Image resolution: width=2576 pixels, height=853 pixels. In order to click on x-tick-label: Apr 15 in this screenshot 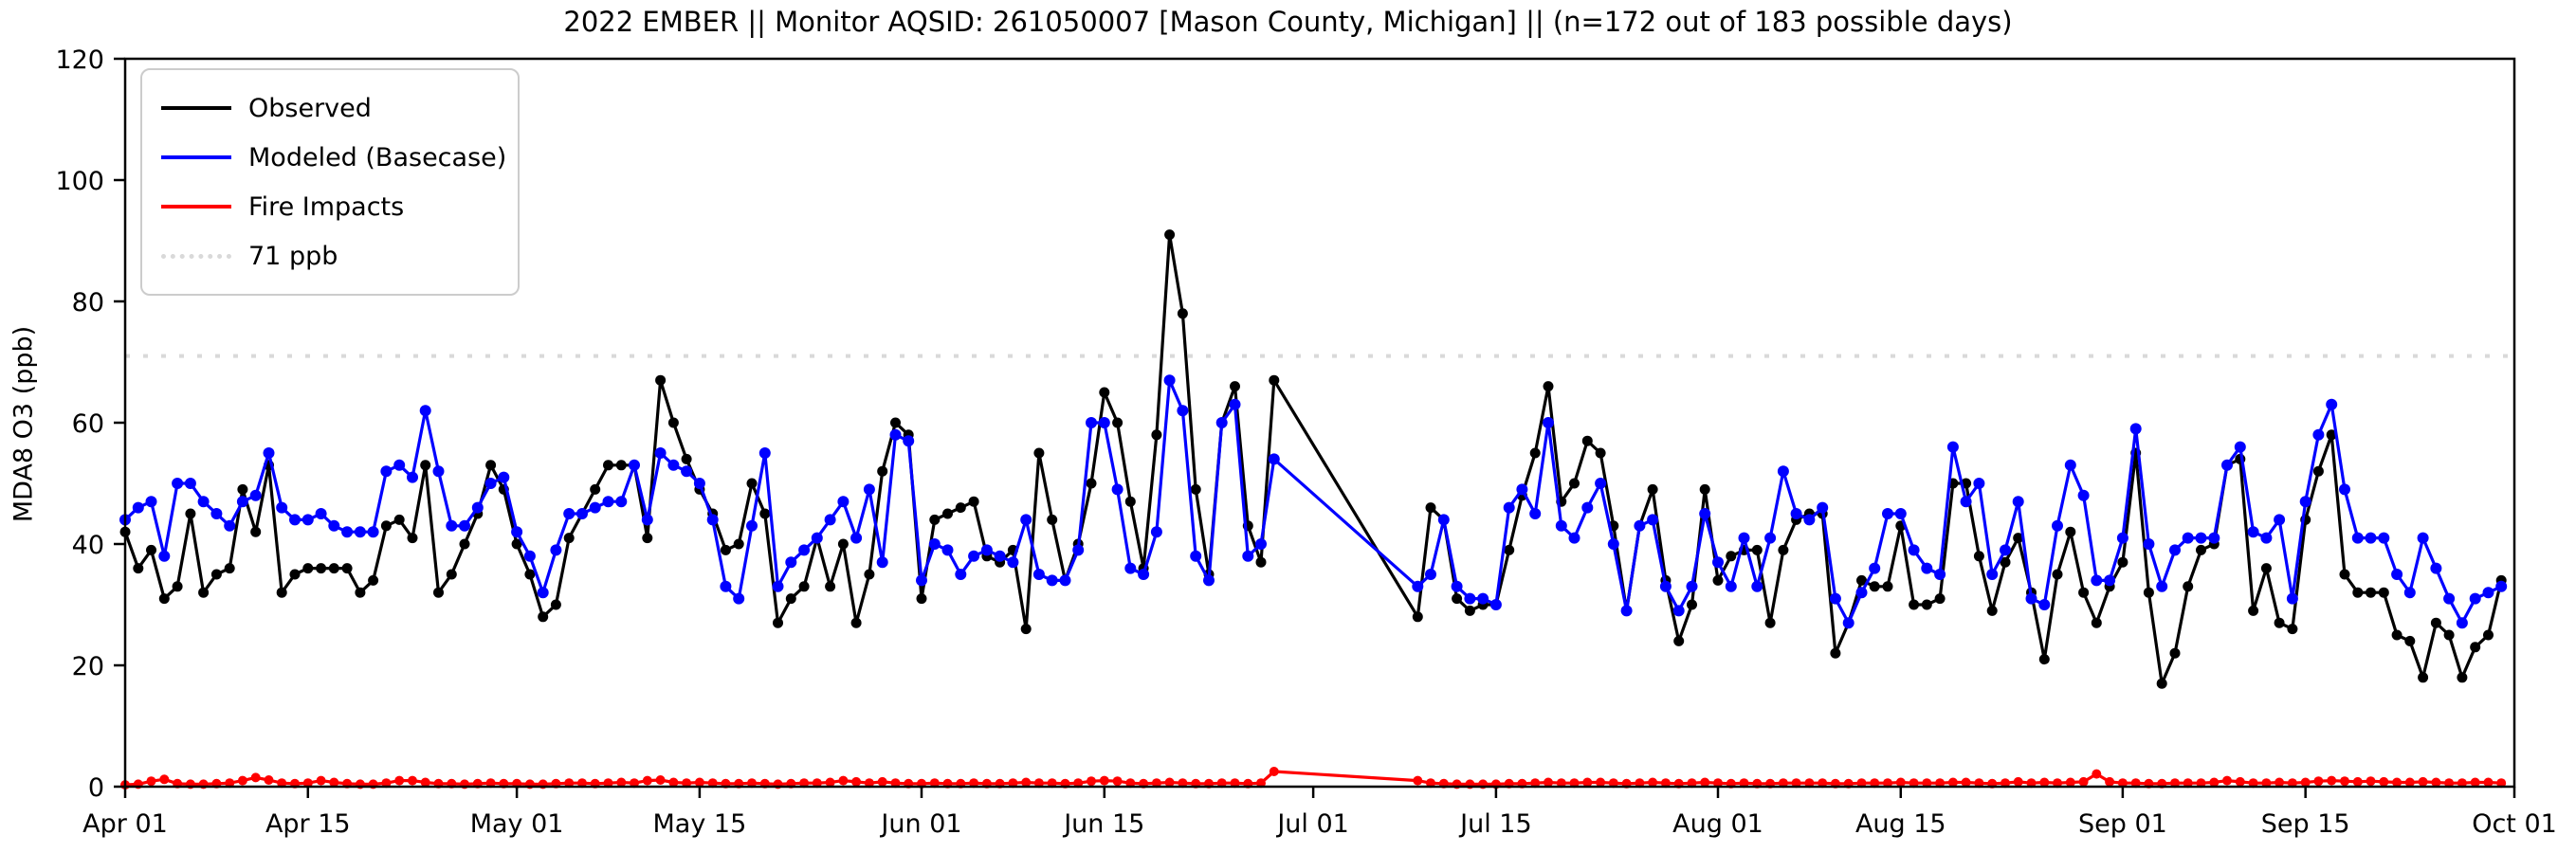, I will do `click(308, 824)`.